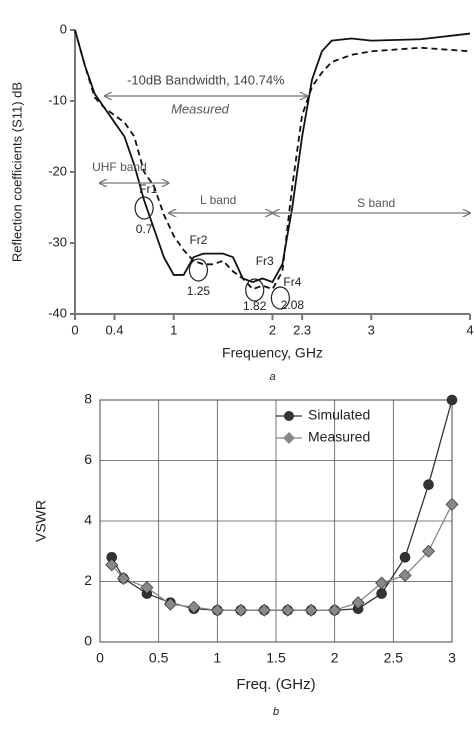 Image resolution: width=474 pixels, height=741 pixels. What do you see at coordinates (339, 415) in the screenshot?
I see `legend-label: Simulated` at bounding box center [339, 415].